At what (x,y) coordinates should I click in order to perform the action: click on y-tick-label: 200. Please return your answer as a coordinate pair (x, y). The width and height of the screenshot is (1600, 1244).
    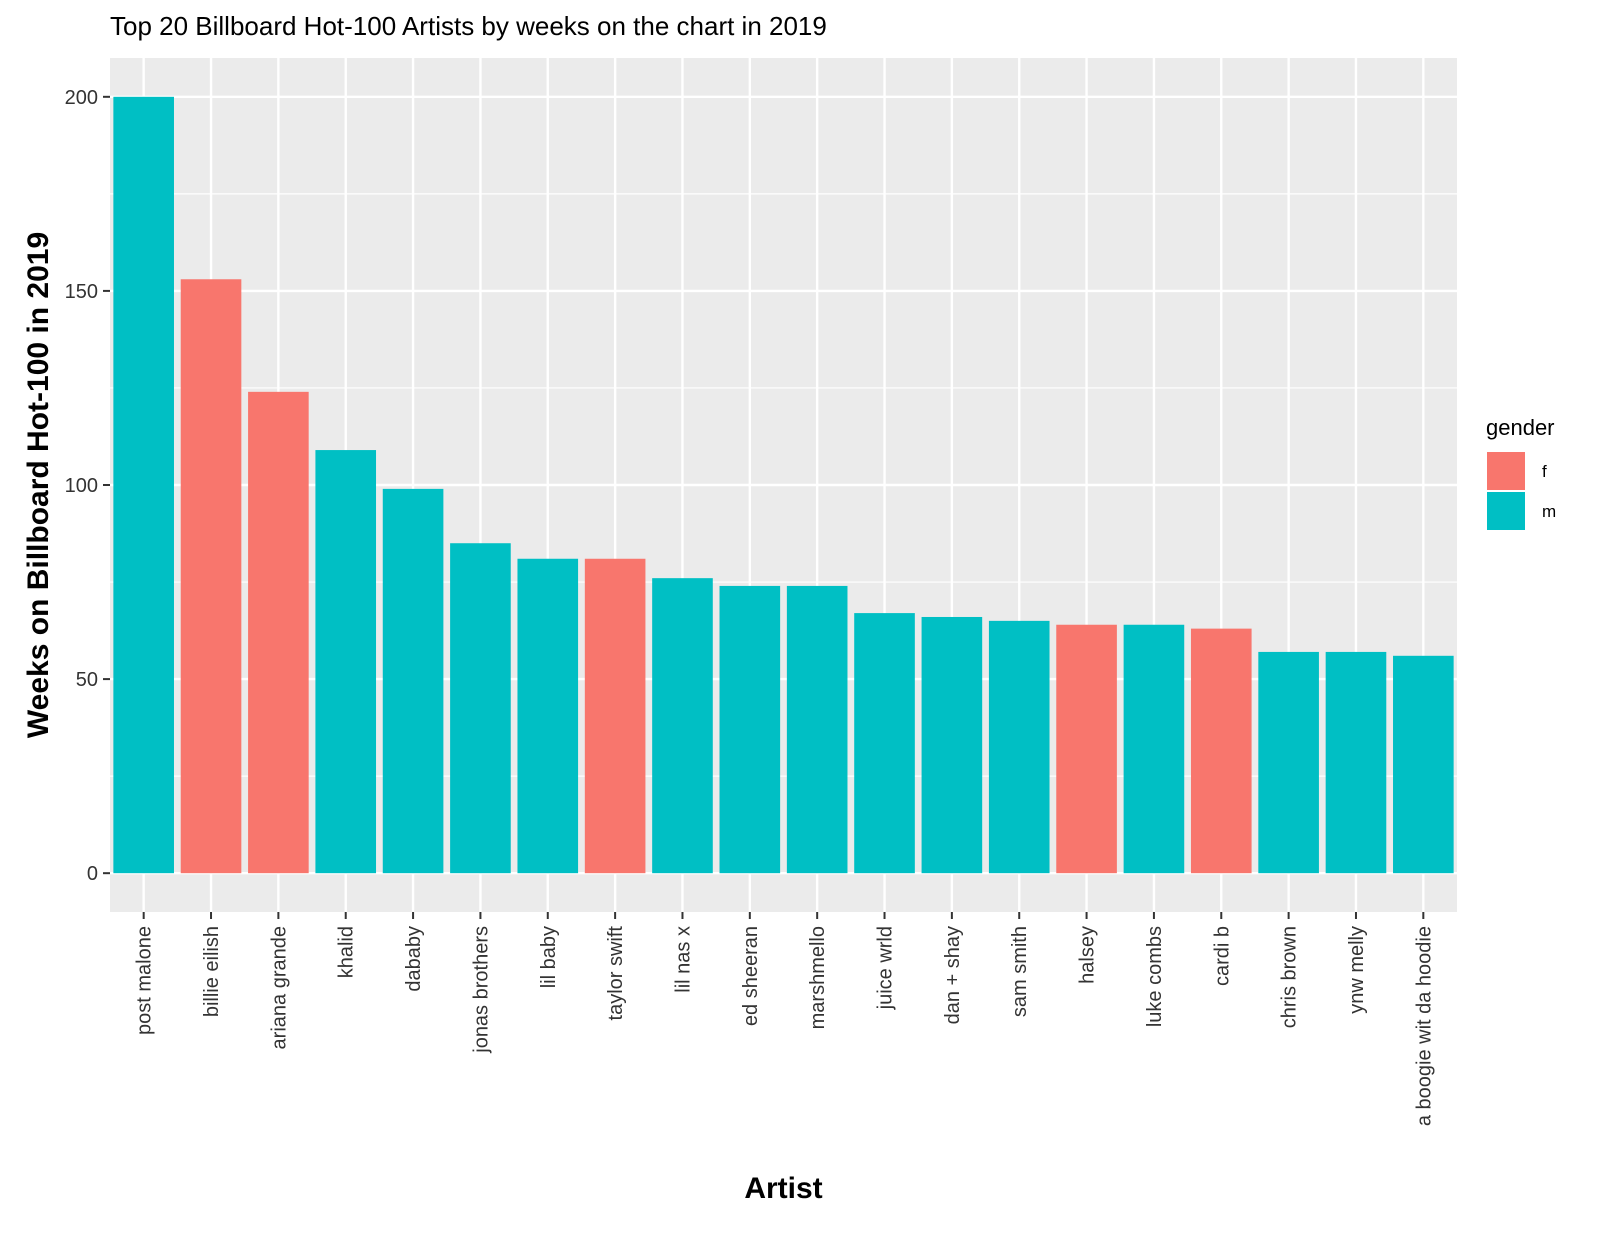
    Looking at the image, I should click on (81, 98).